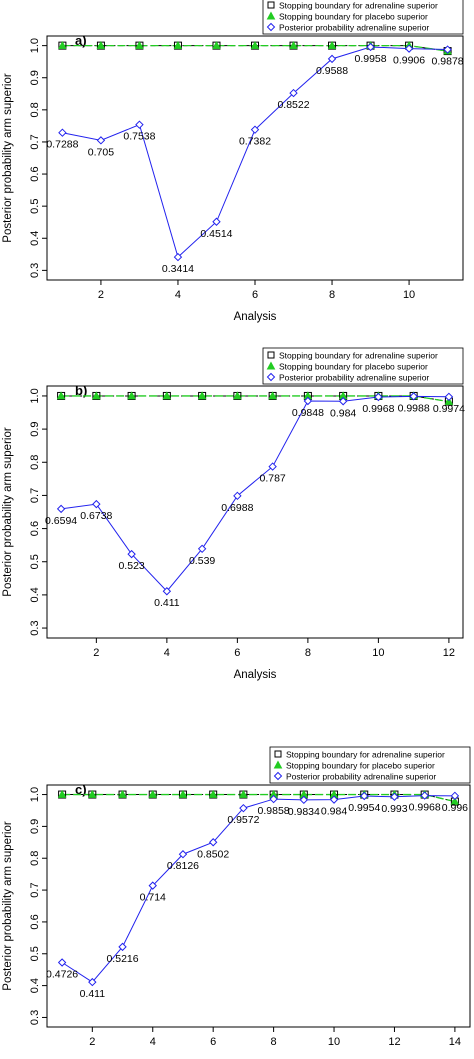  I want to click on data-label: 0.714, so click(153, 898).